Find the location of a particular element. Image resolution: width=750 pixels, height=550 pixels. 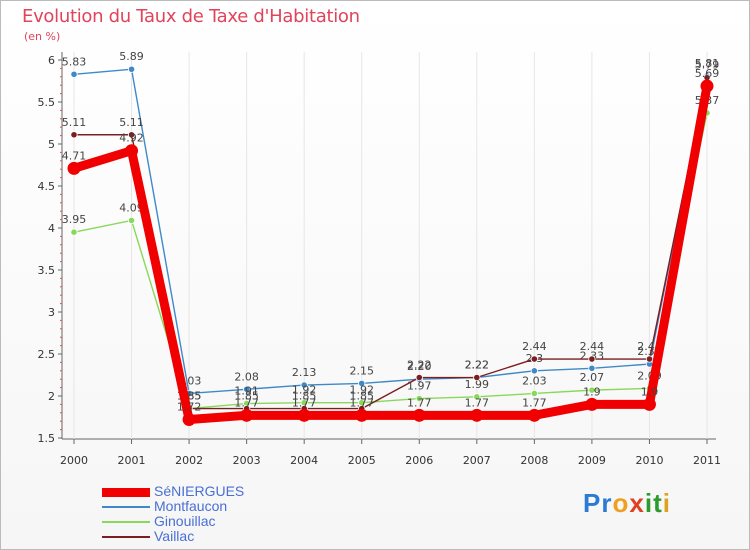

y-tick-label: 2.5 is located at coordinates (47, 354).